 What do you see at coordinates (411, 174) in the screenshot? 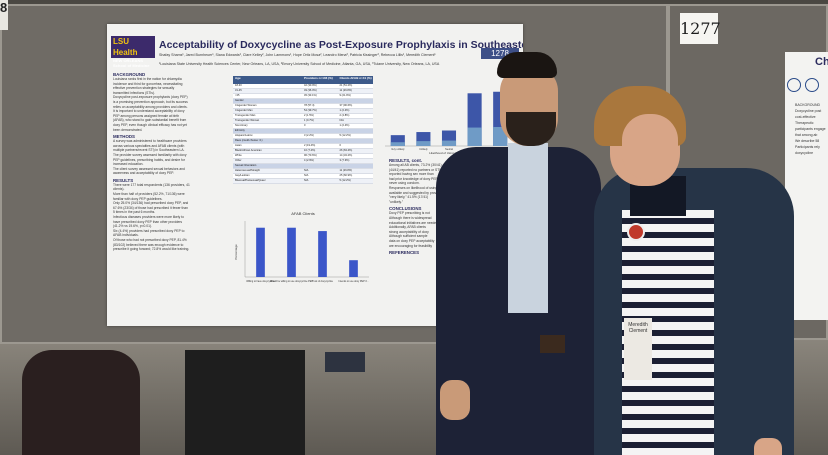
I see `results-cont-line: reported having sex more than` at bounding box center [411, 174].